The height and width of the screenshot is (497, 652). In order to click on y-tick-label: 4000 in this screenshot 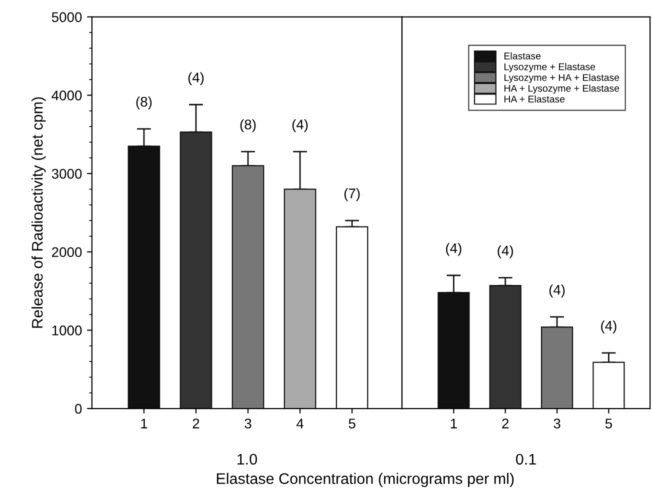, I will do `click(67, 95)`.